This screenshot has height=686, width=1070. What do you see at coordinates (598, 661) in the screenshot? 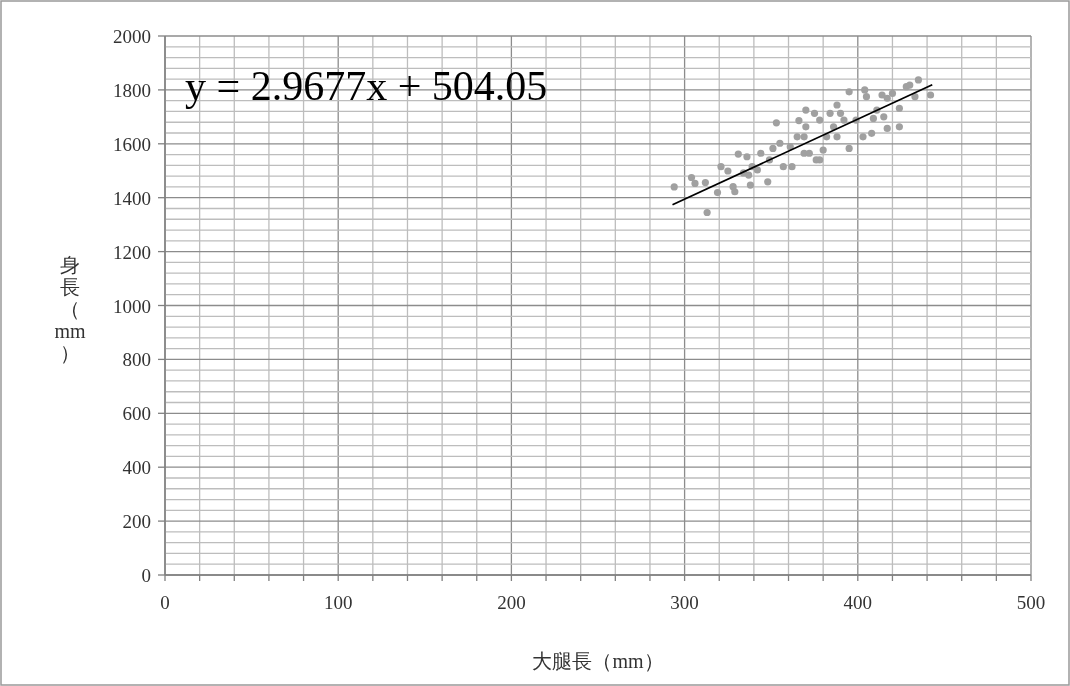
I see `x-axis-title: 大腿長（mm）` at bounding box center [598, 661].